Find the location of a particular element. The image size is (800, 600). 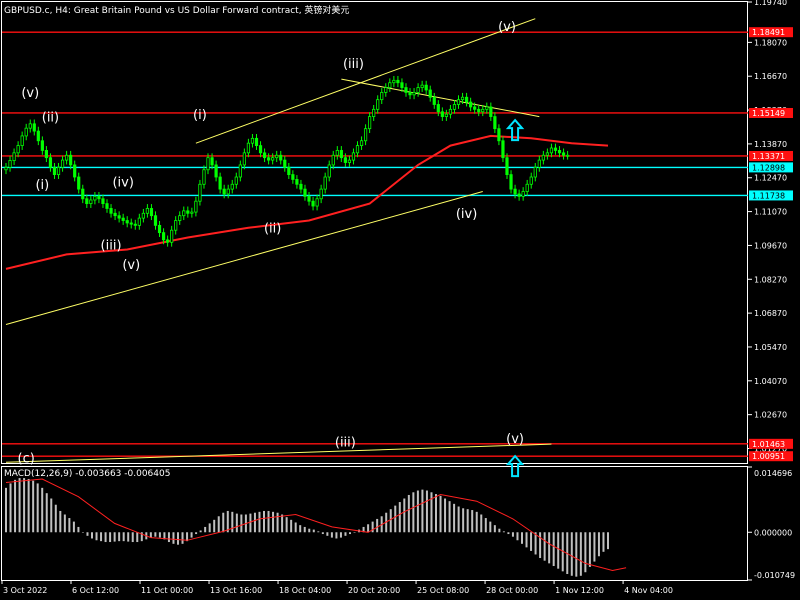

macd-signal-line is located at coordinates (316, 525).